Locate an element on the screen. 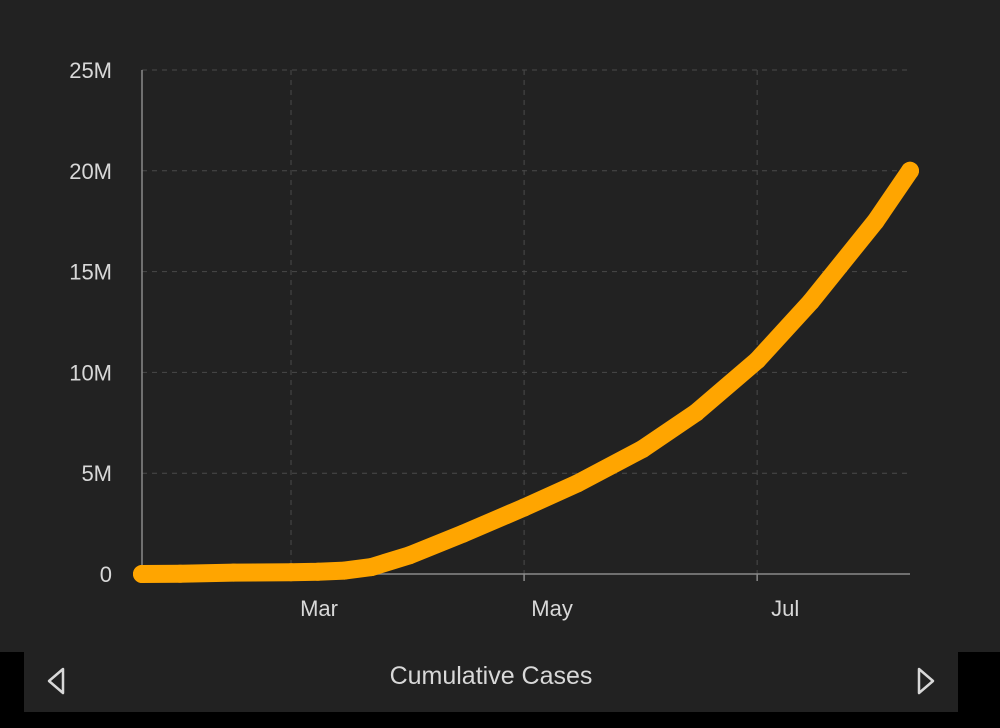 The height and width of the screenshot is (728, 1000). next-chart-button is located at coordinates (926, 681).